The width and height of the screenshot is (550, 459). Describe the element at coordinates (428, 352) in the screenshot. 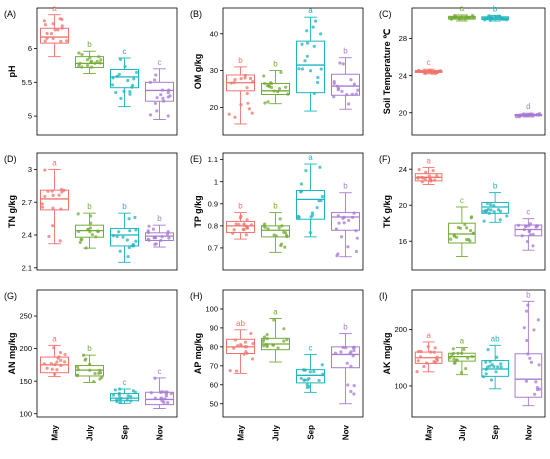

I see `box-may: a` at that location.